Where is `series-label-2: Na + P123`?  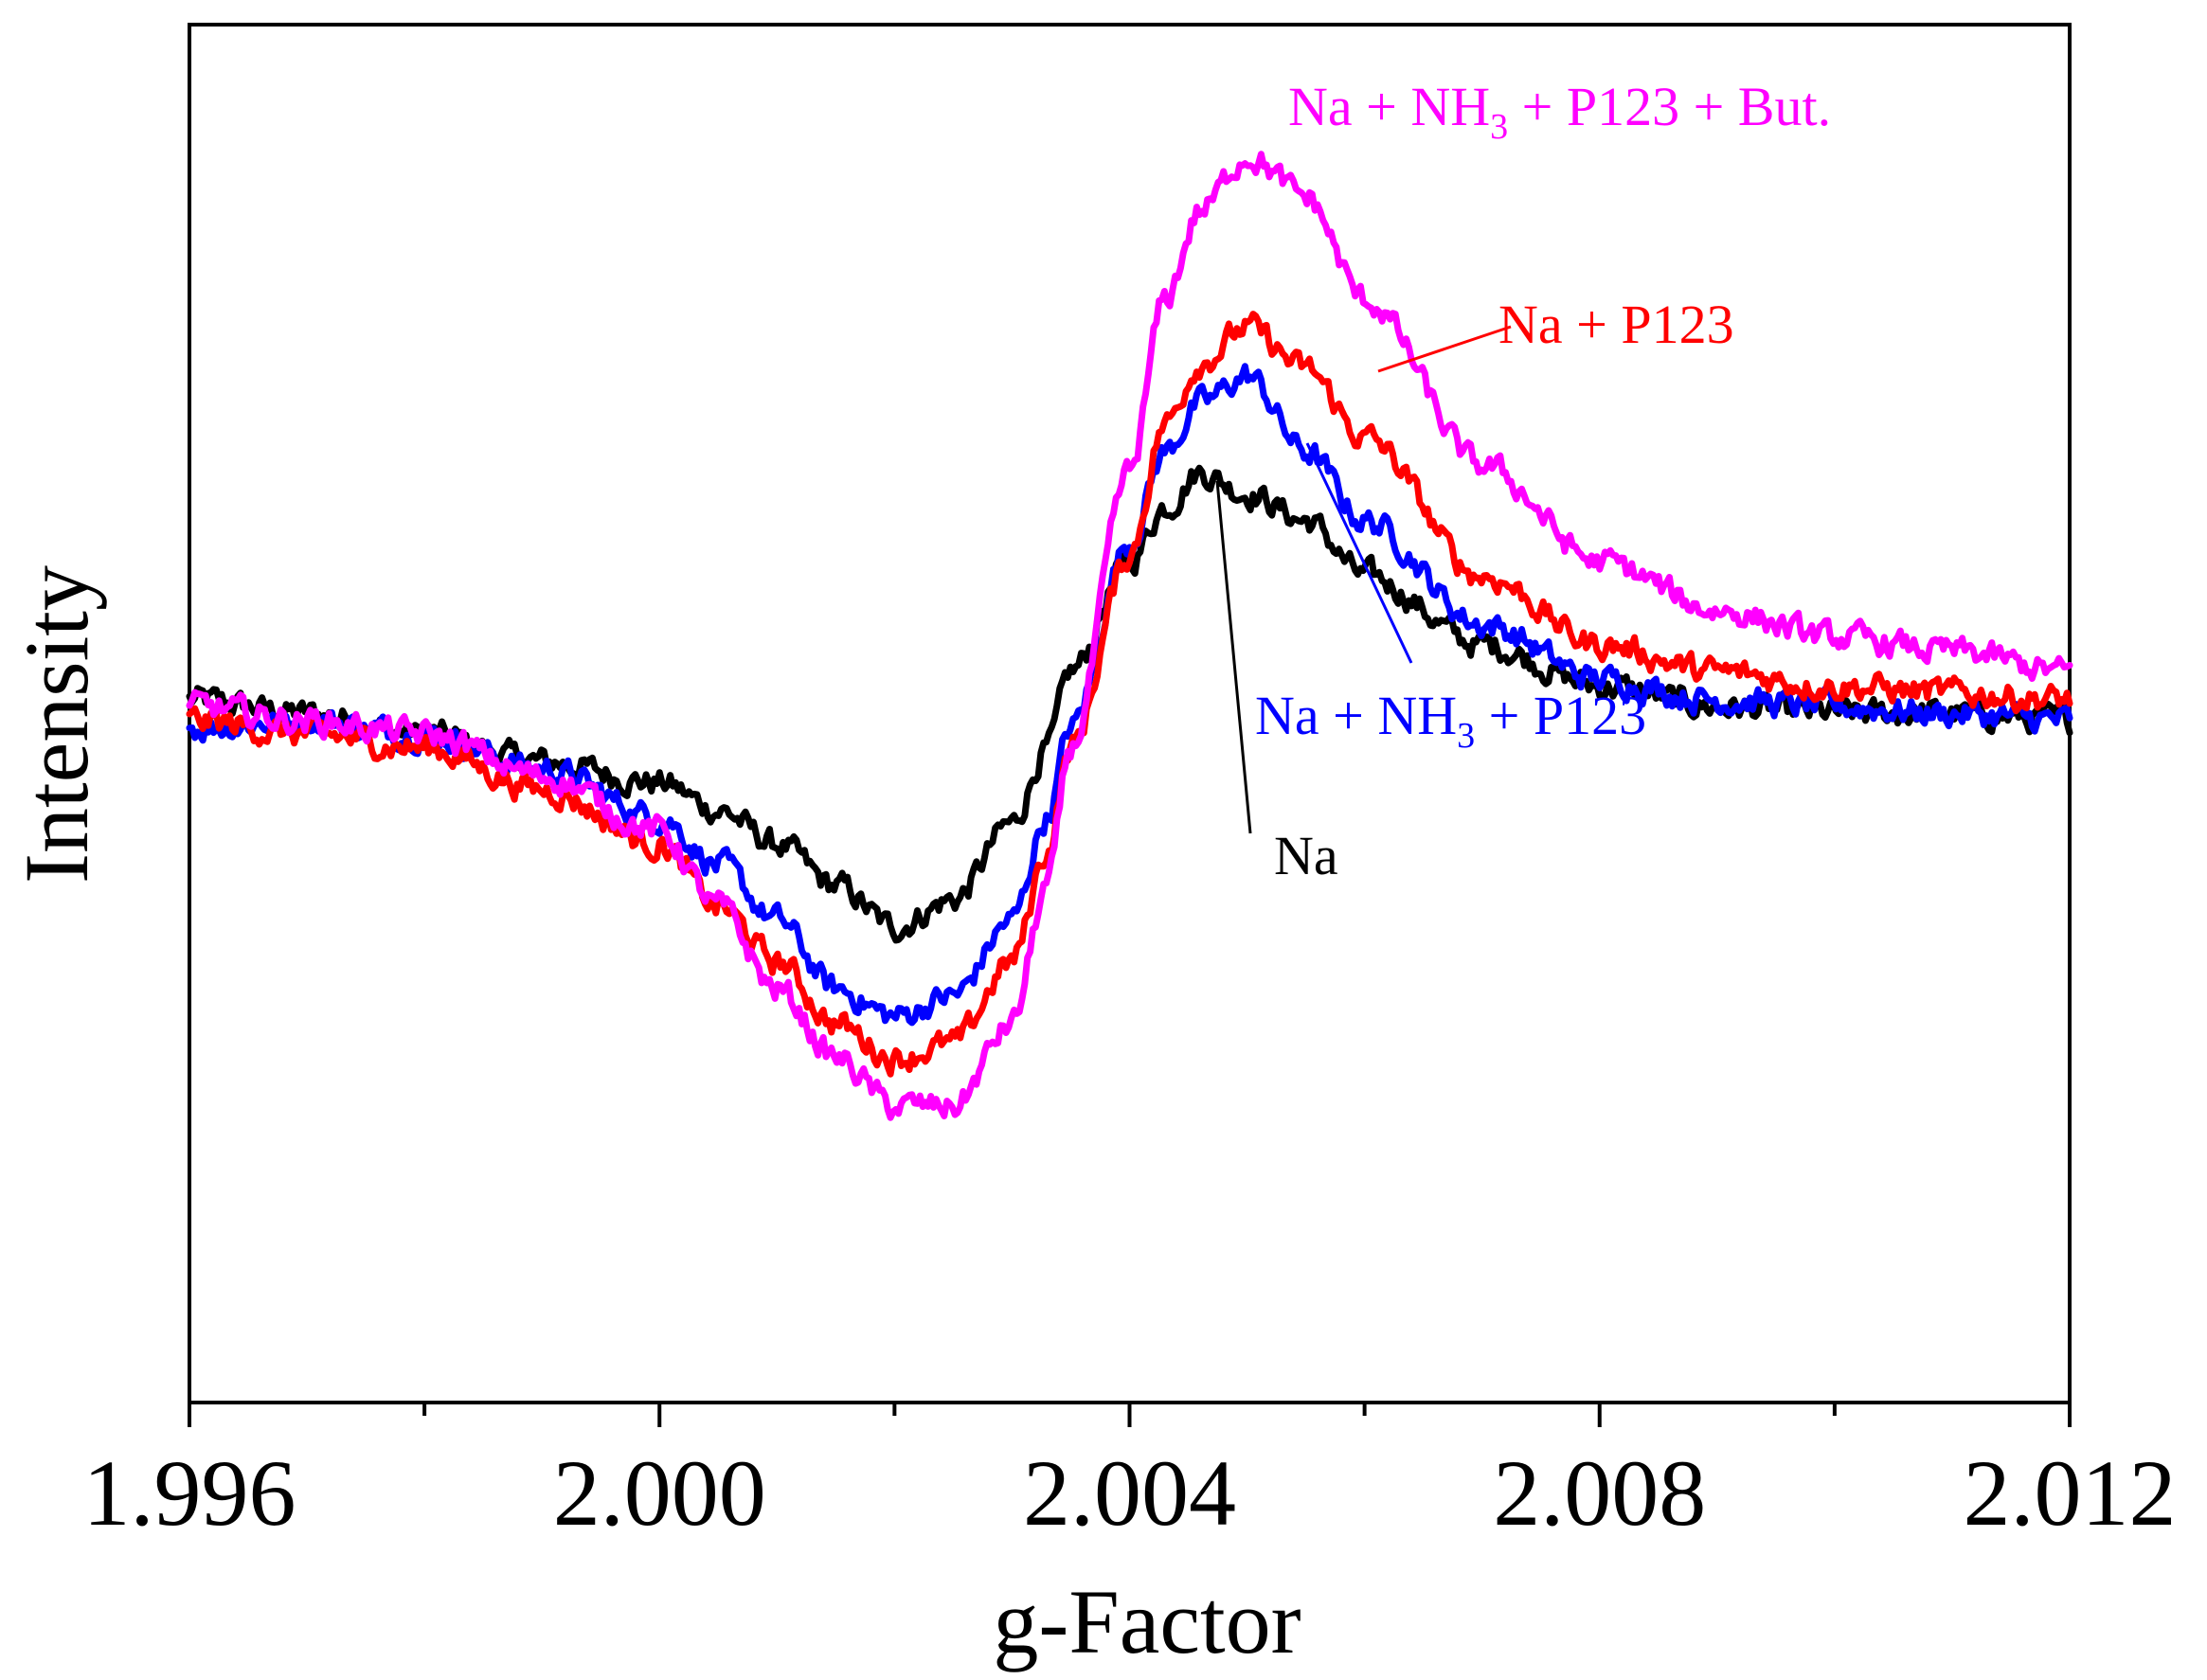 series-label-2: Na + P123 is located at coordinates (1616, 324).